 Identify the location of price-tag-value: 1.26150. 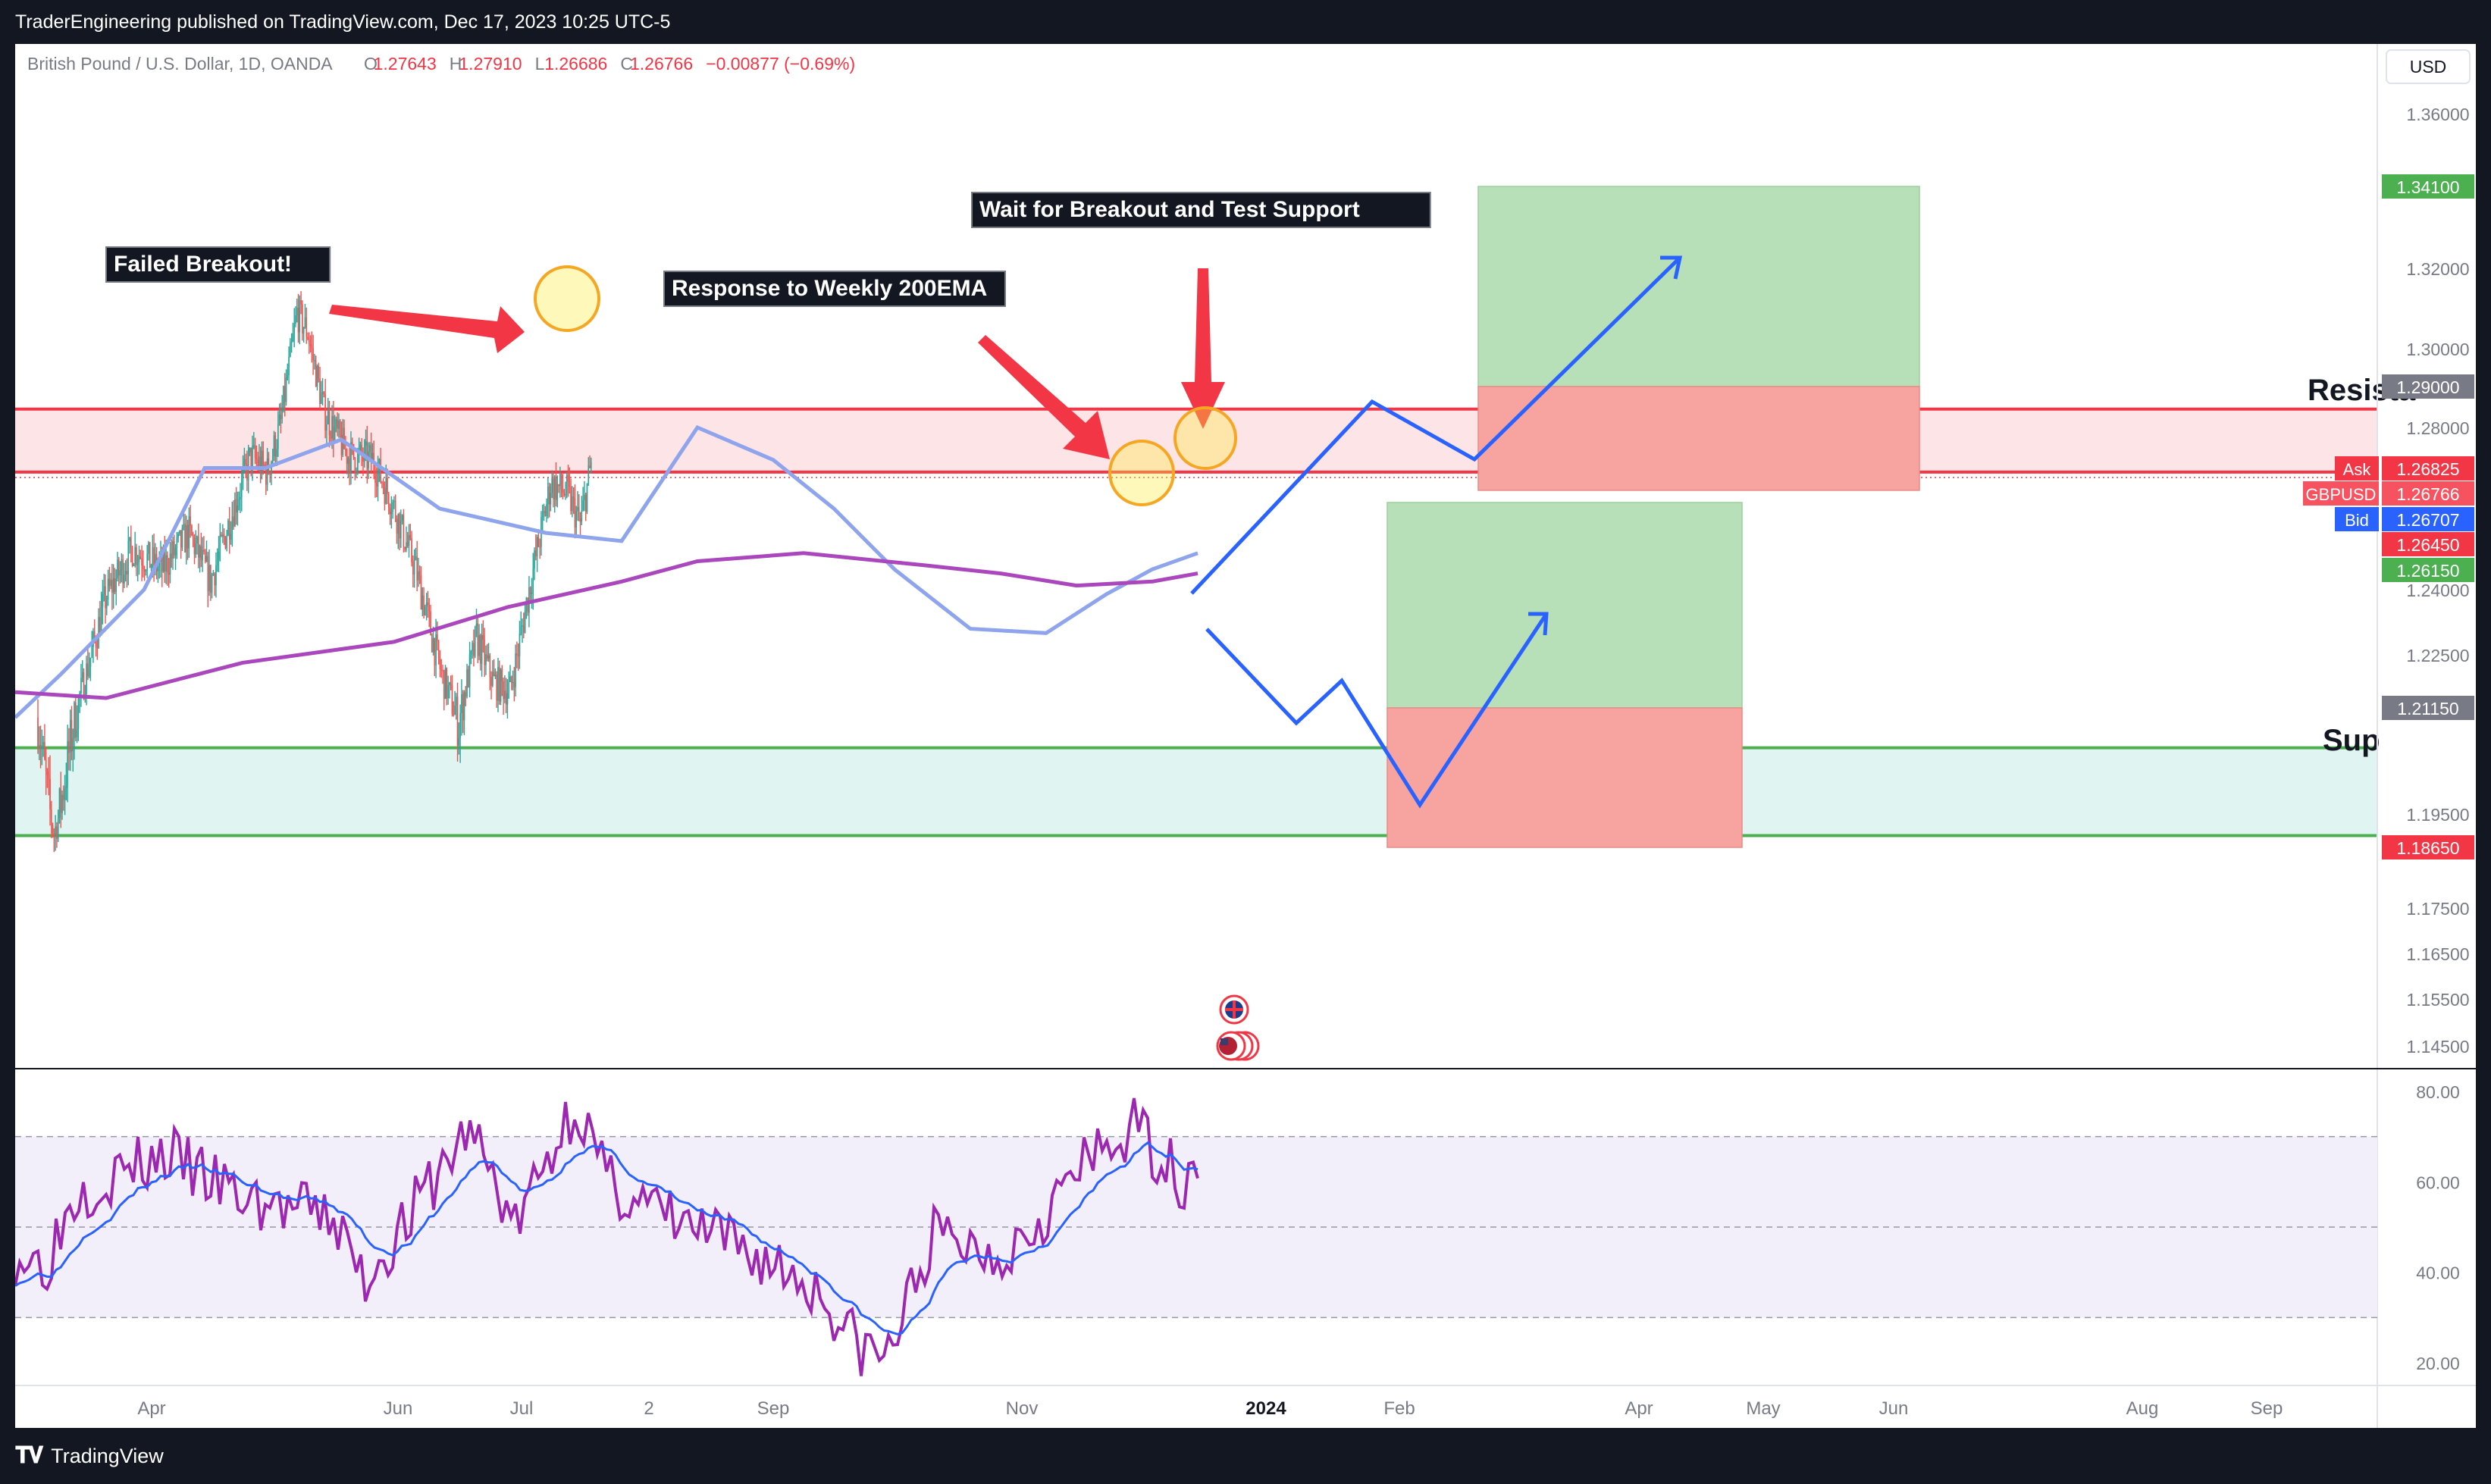
(2427, 571).